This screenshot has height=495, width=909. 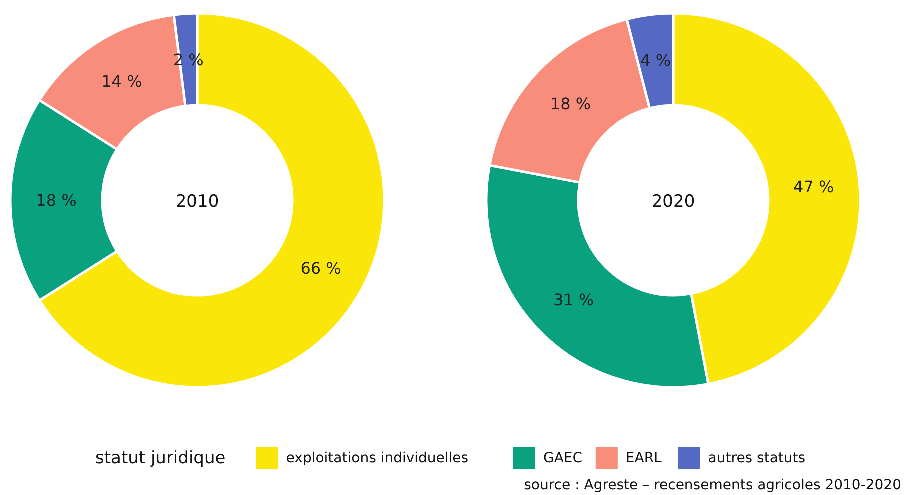 What do you see at coordinates (321, 268) in the screenshot?
I see `data-label: 66 %` at bounding box center [321, 268].